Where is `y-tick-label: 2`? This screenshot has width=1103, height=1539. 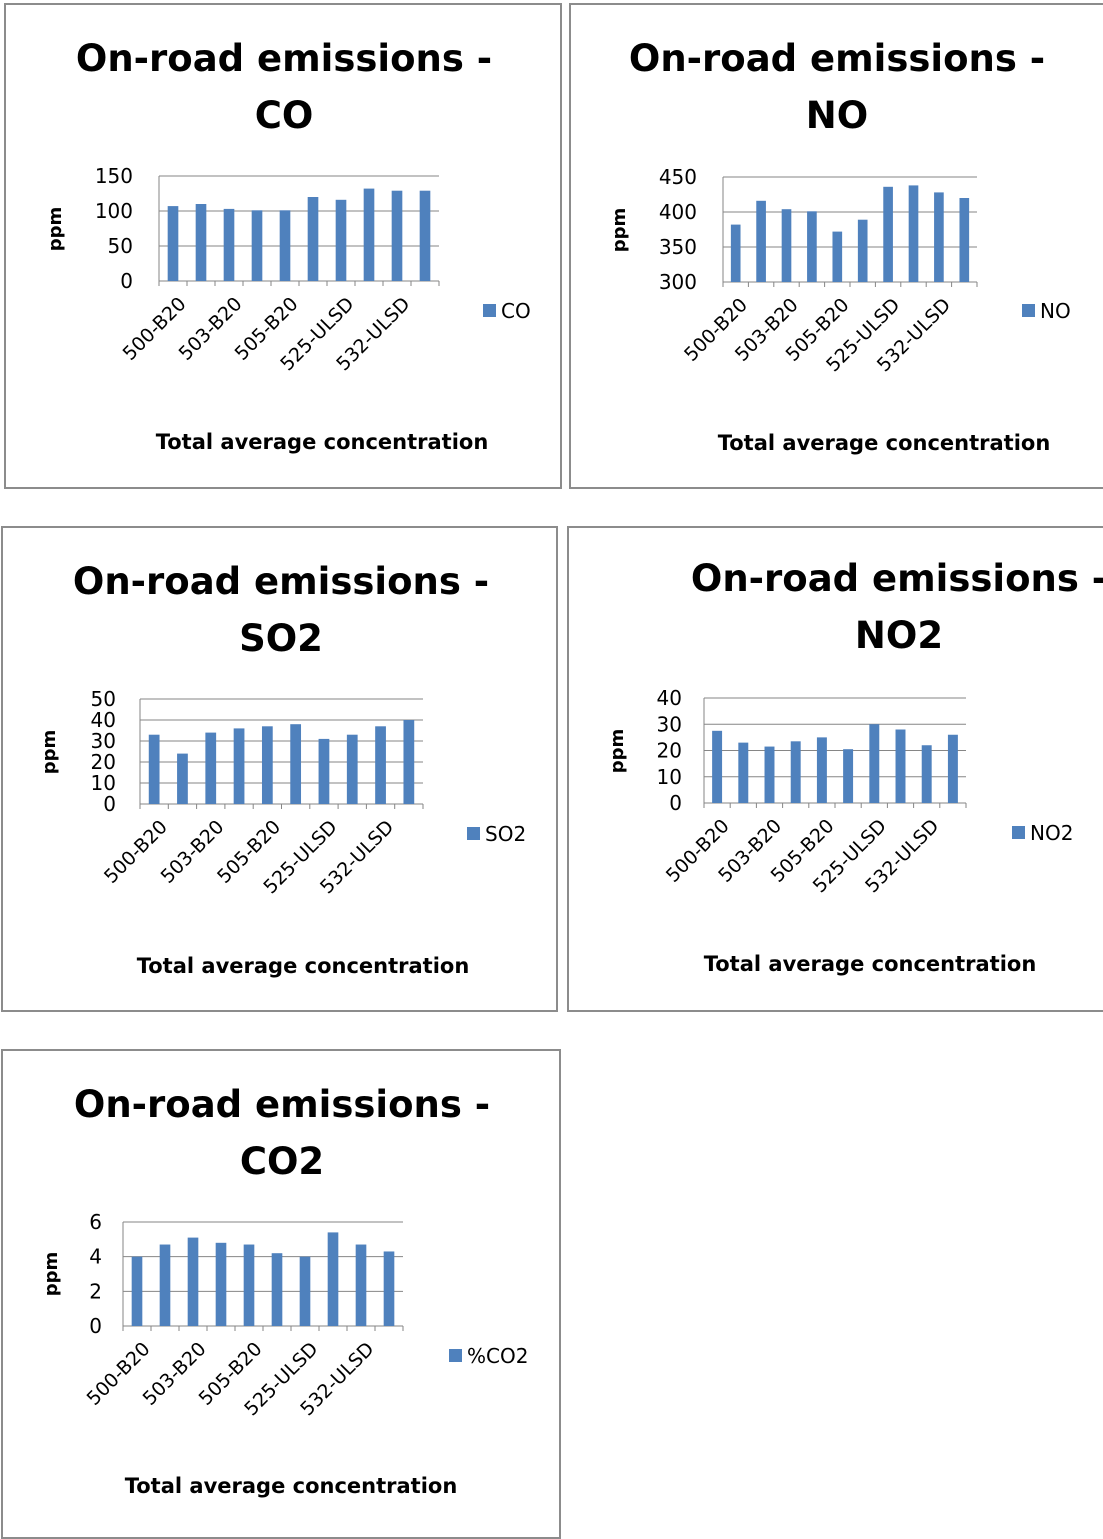
y-tick-label: 2 is located at coordinates (95, 1291).